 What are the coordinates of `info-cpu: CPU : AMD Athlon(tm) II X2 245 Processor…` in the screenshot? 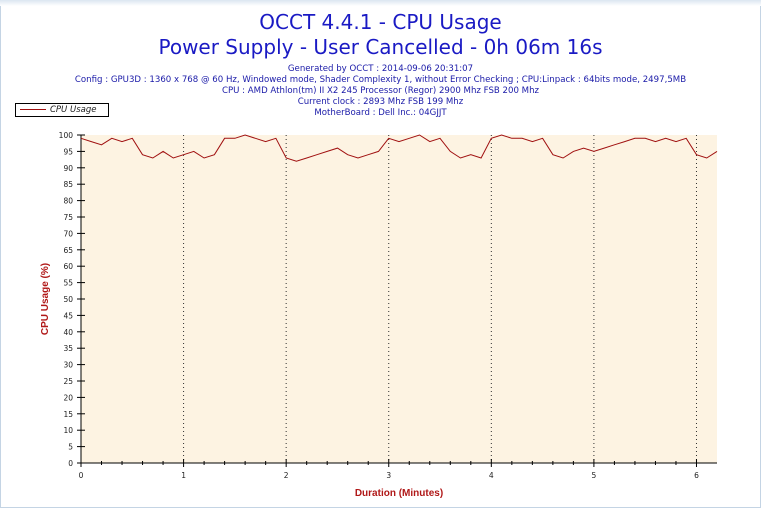 It's located at (380, 91).